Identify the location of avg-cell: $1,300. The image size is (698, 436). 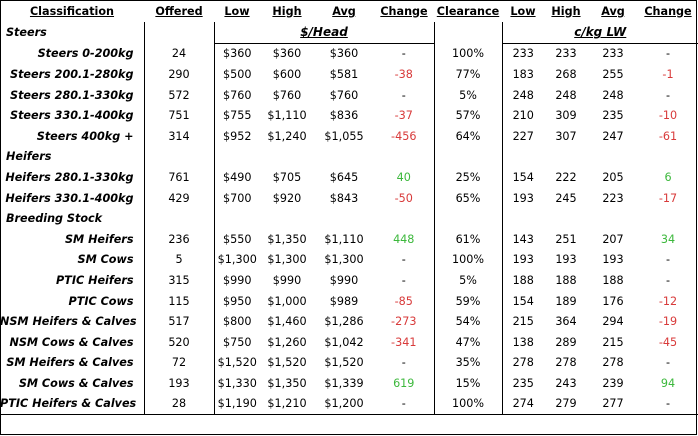
(344, 260).